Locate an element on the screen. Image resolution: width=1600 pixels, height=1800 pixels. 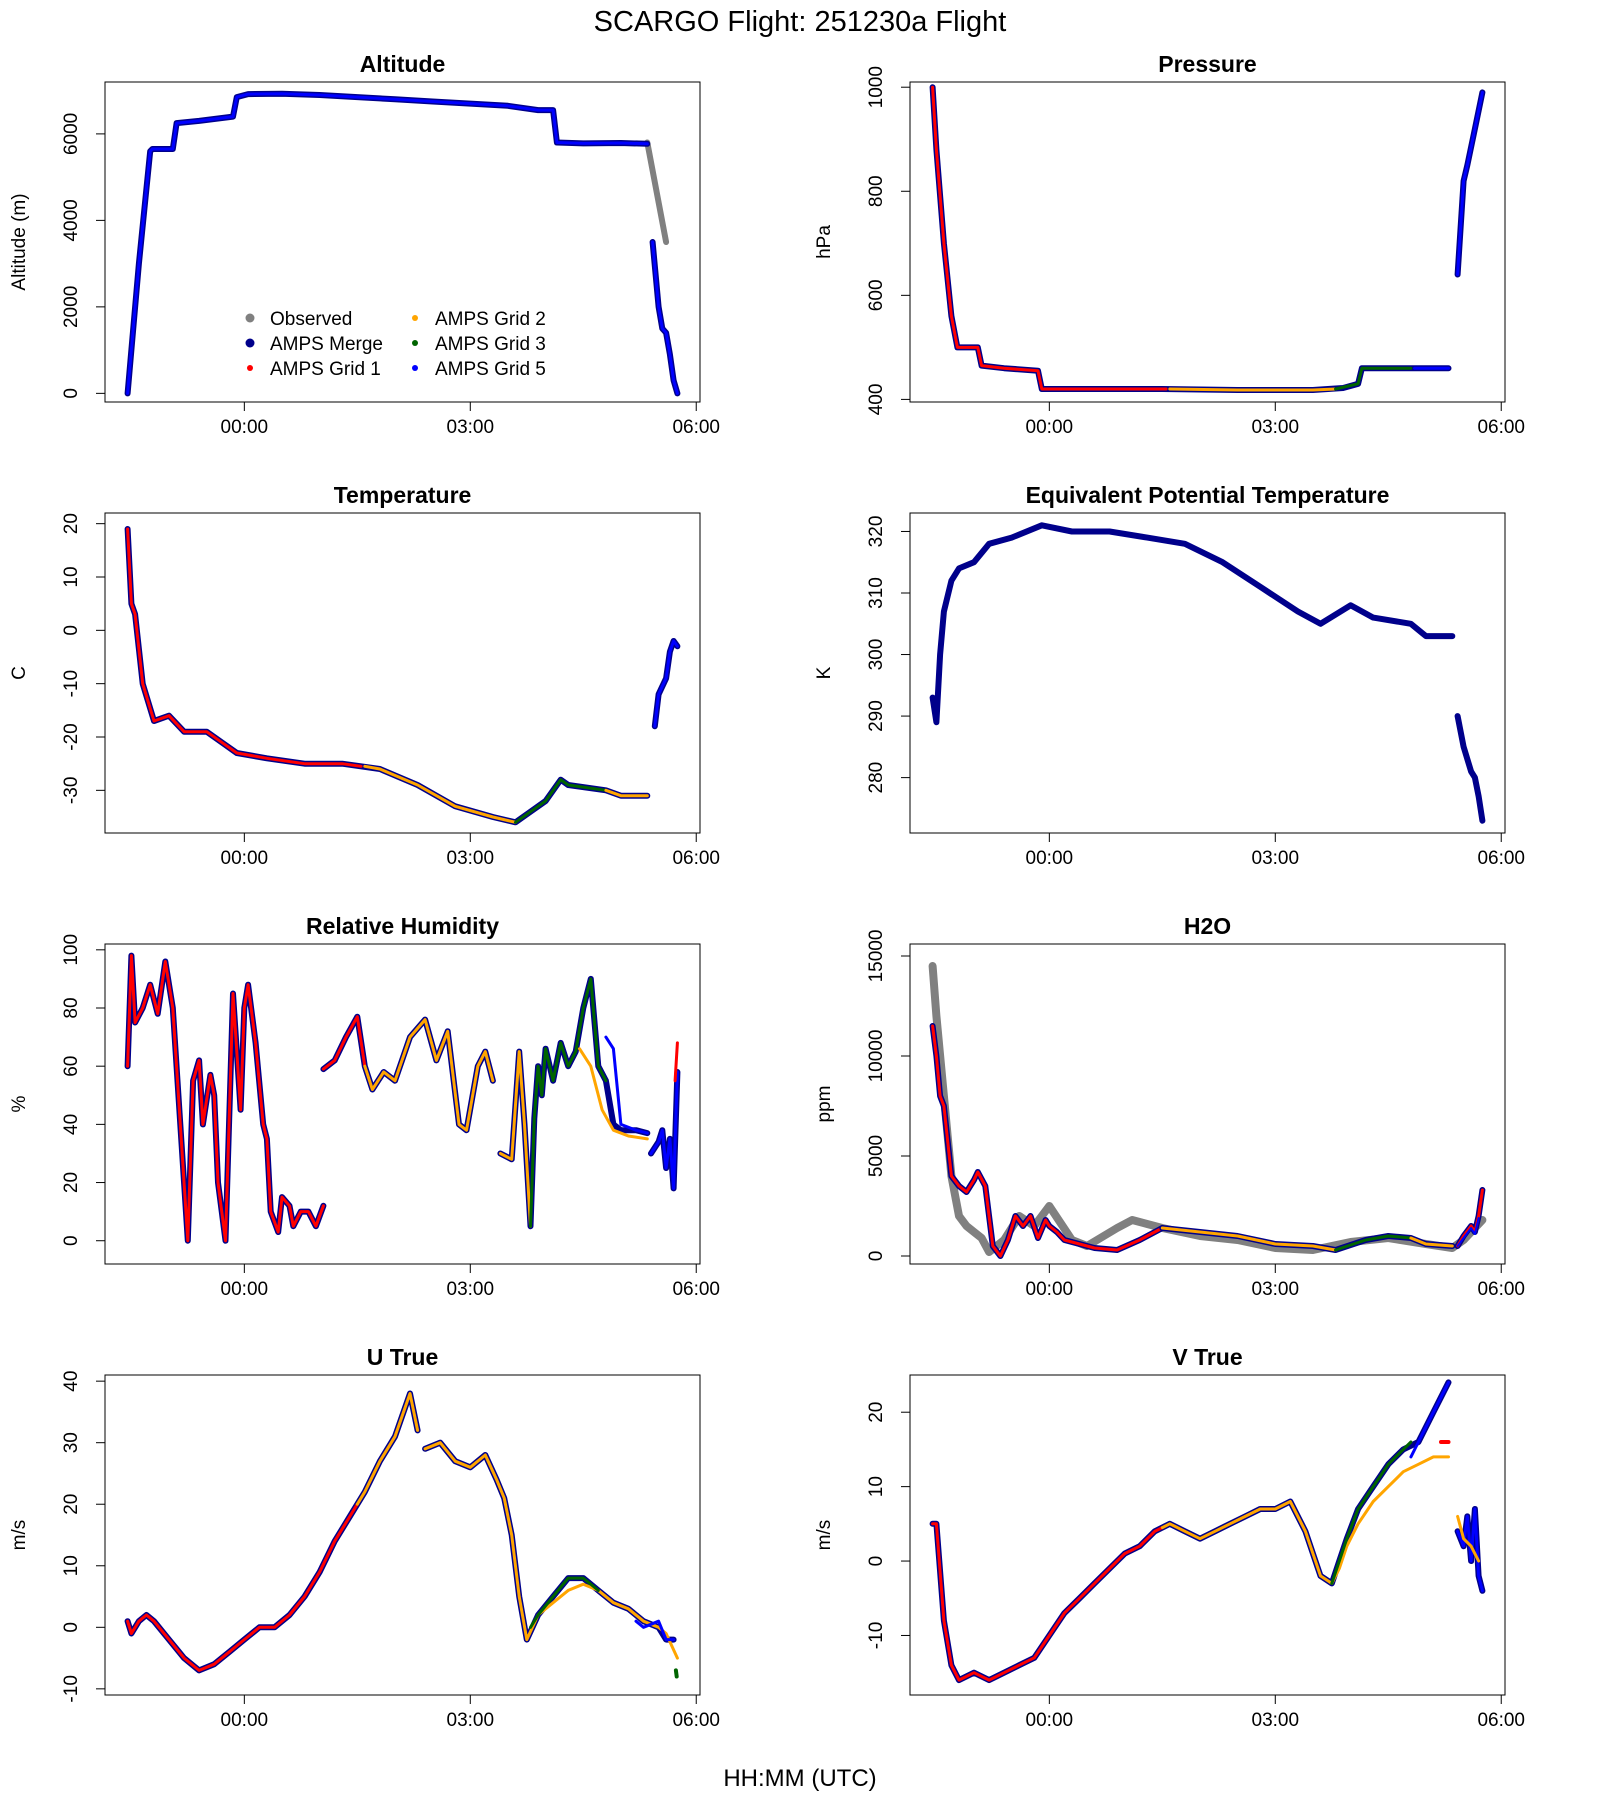
y-axis-label: K is located at coordinates (824, 672).